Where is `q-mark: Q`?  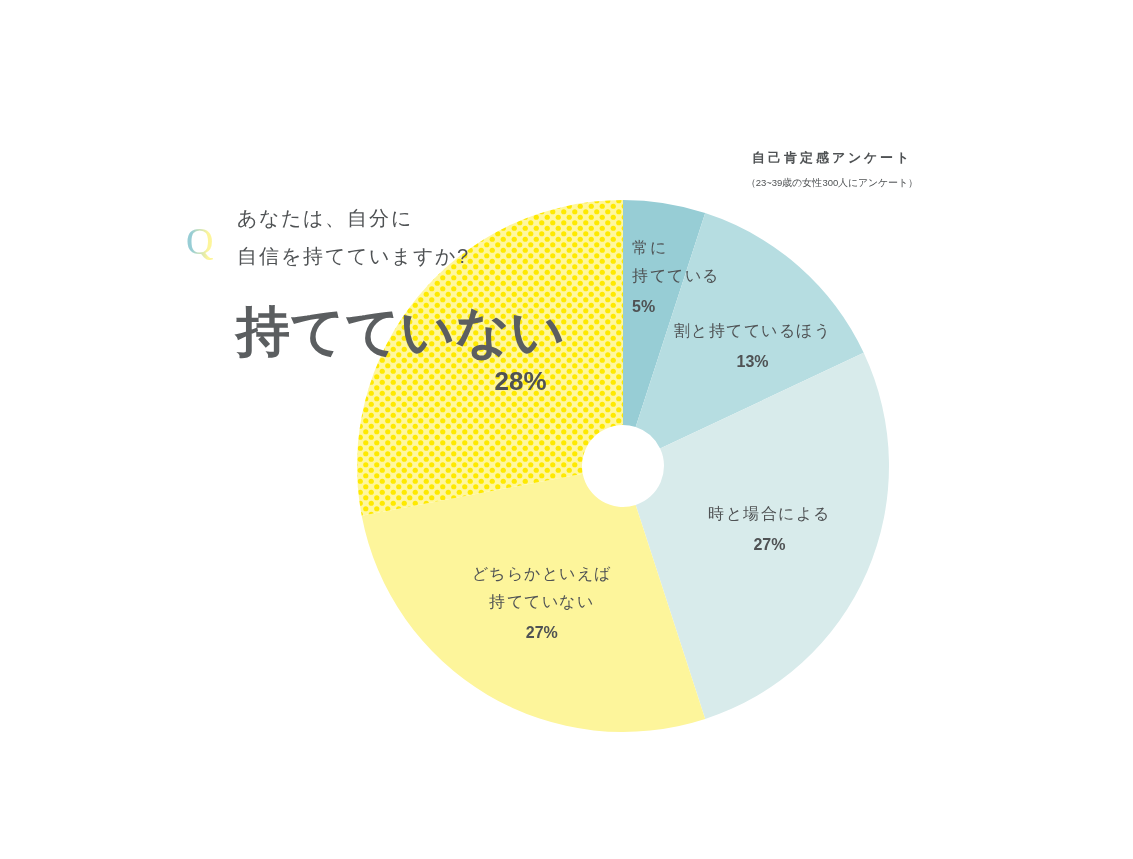 q-mark: Q is located at coordinates (200, 241).